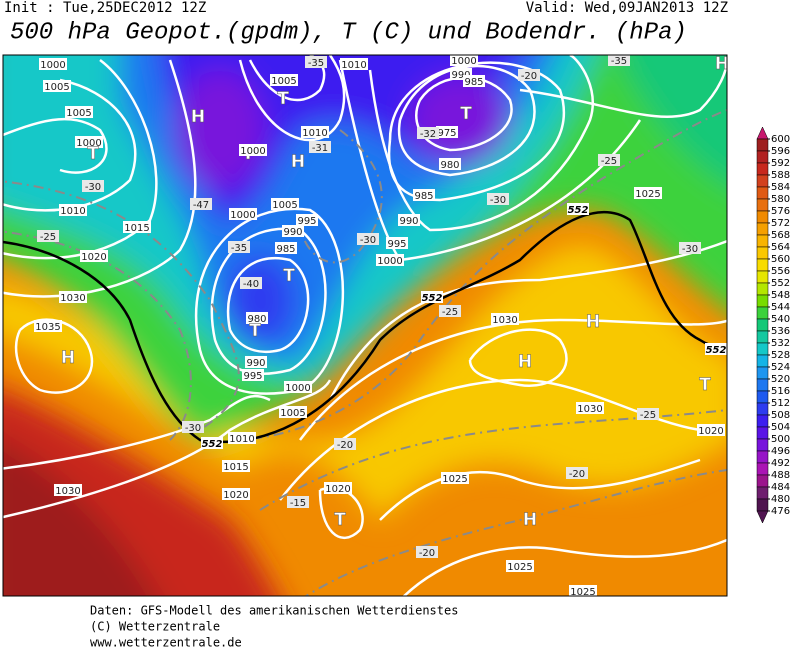  I want to click on colorbar-label: 536, so click(780, 331).